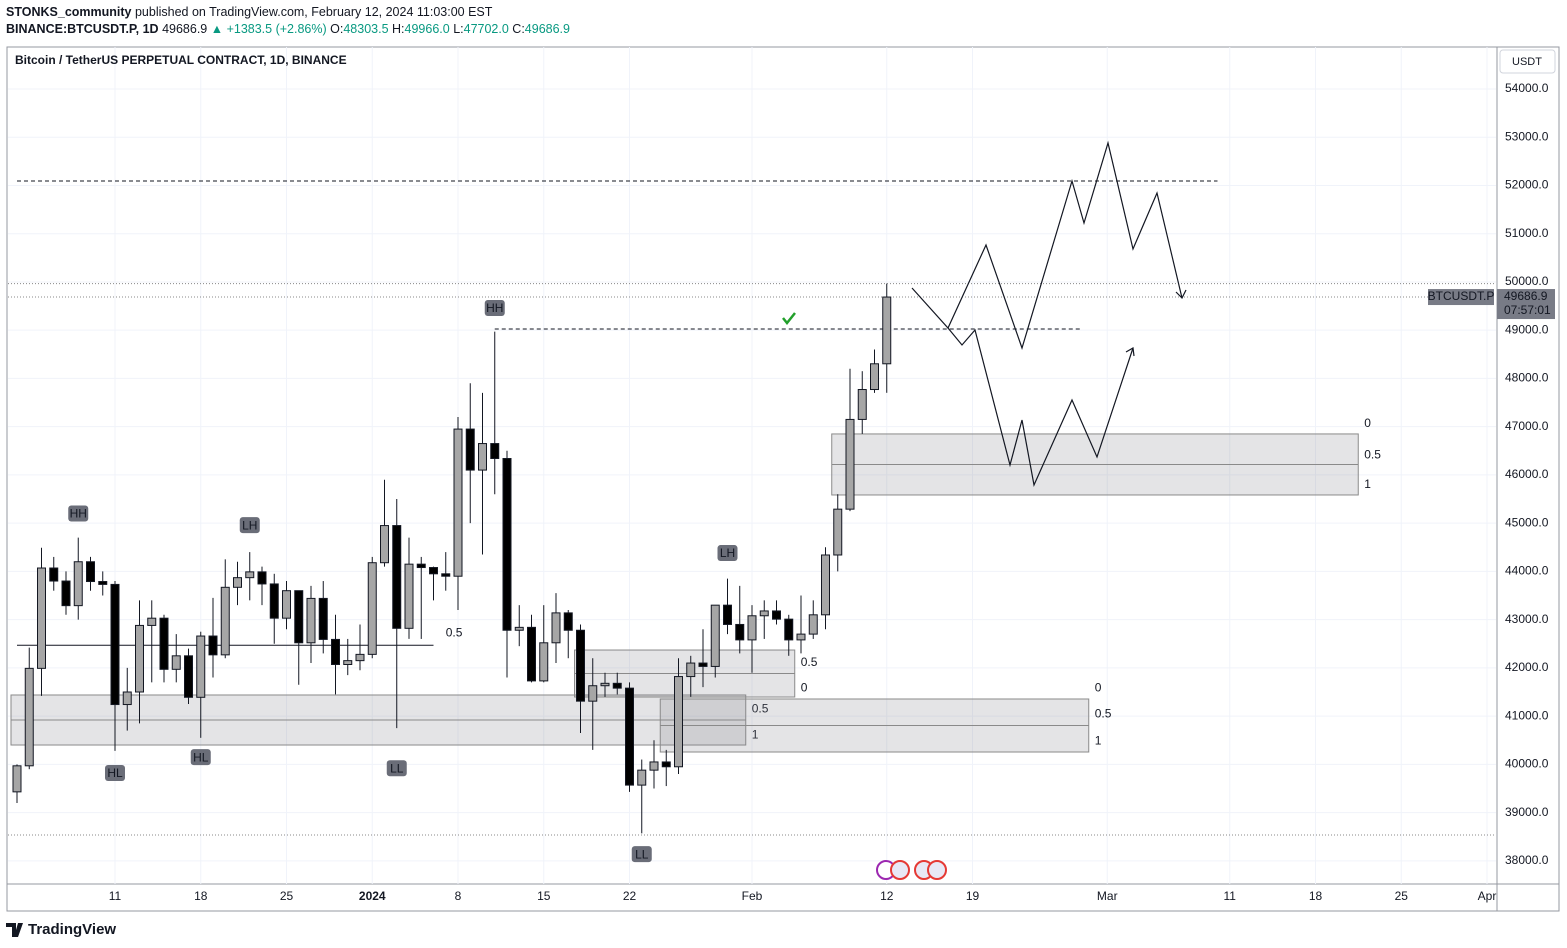  I want to click on y-tick-label: 38000.0, so click(1527, 860).